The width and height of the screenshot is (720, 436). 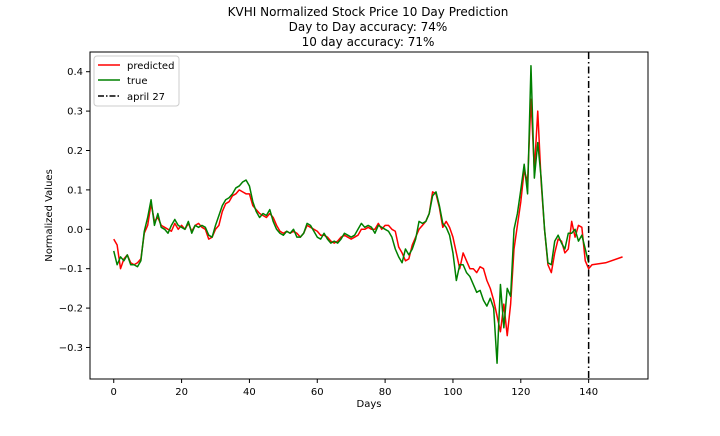 I want to click on chart-title-line-2: Day to Day accuracy: 74%, so click(x=368, y=27).